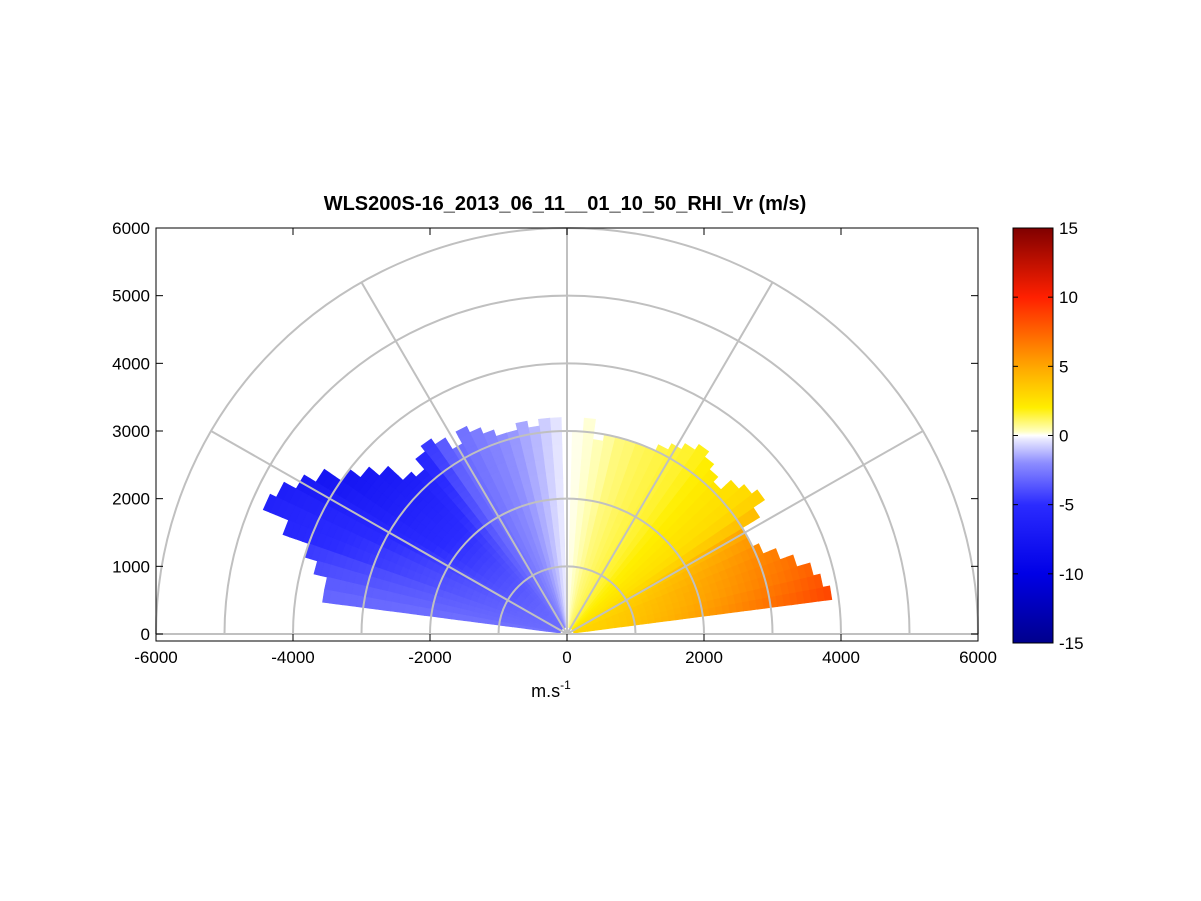 This screenshot has width=1201, height=901. I want to click on x-tick-label: -2000, so click(429, 657).